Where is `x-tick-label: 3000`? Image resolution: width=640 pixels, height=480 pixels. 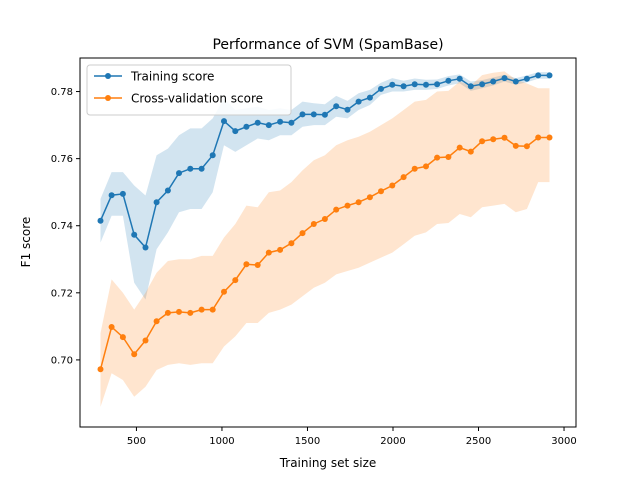
x-tick-label: 3000 is located at coordinates (563, 441).